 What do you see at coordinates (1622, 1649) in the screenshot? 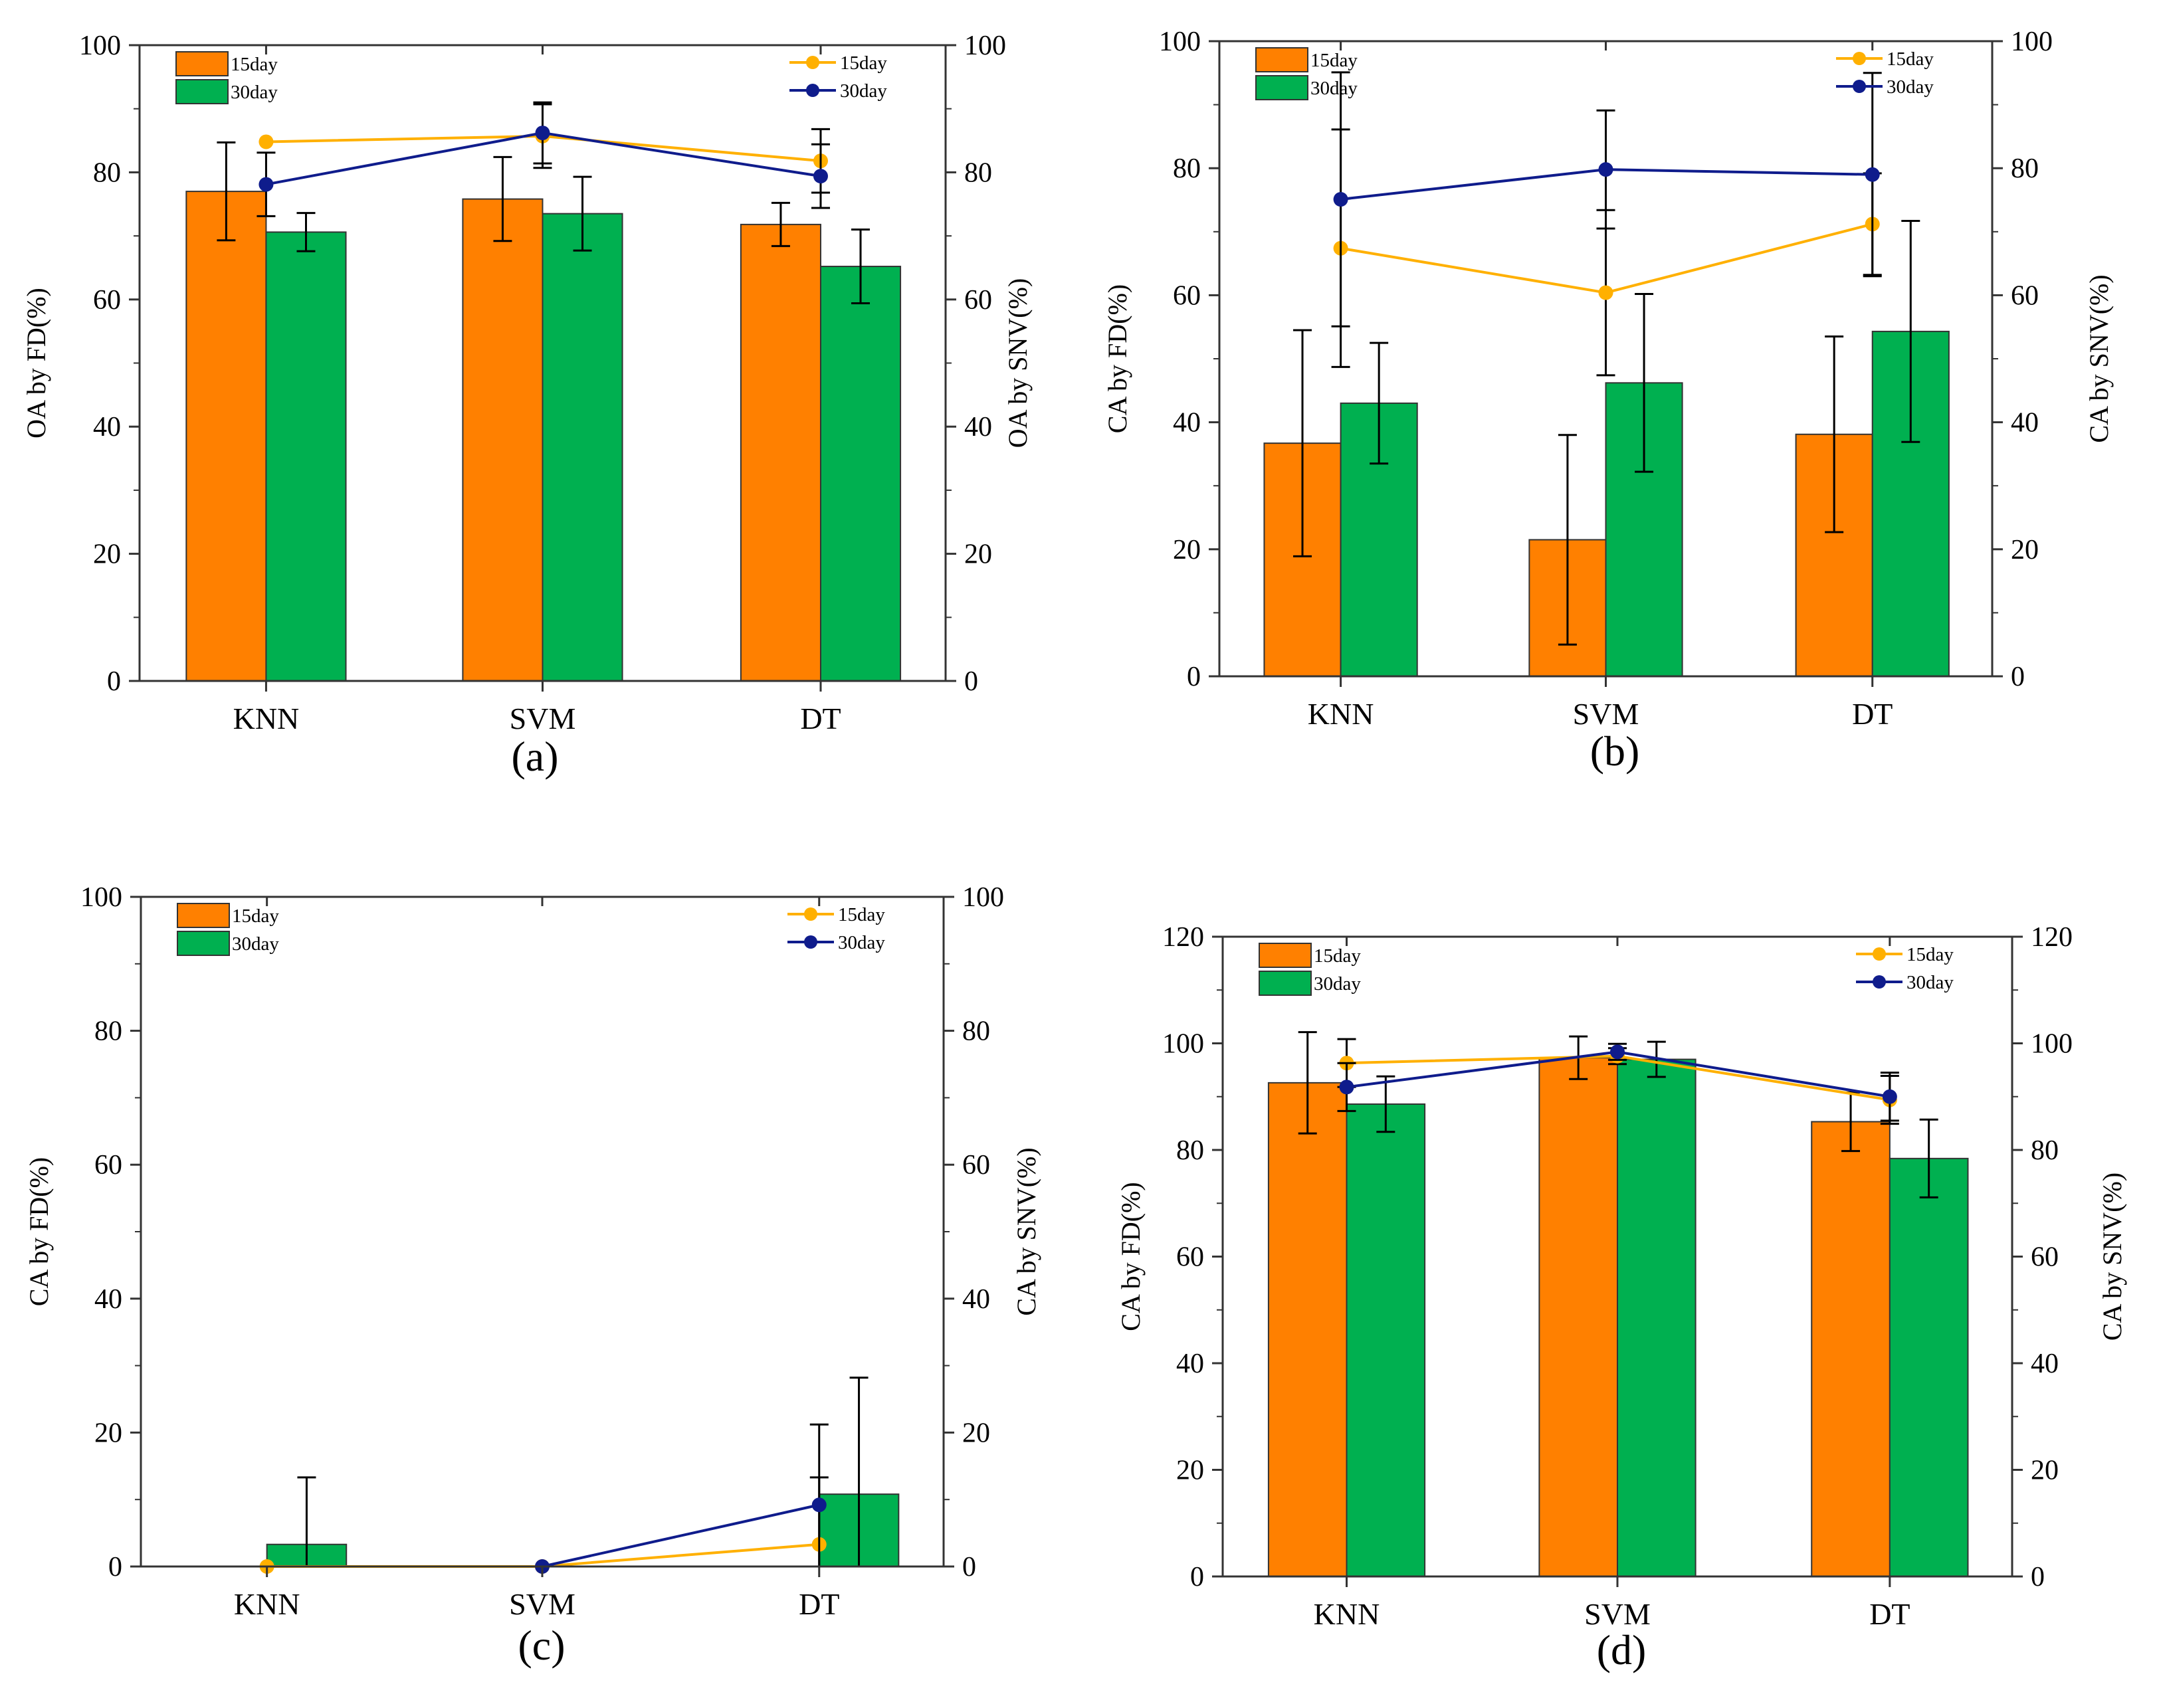
I see `panel-caption: (d)` at bounding box center [1622, 1649].